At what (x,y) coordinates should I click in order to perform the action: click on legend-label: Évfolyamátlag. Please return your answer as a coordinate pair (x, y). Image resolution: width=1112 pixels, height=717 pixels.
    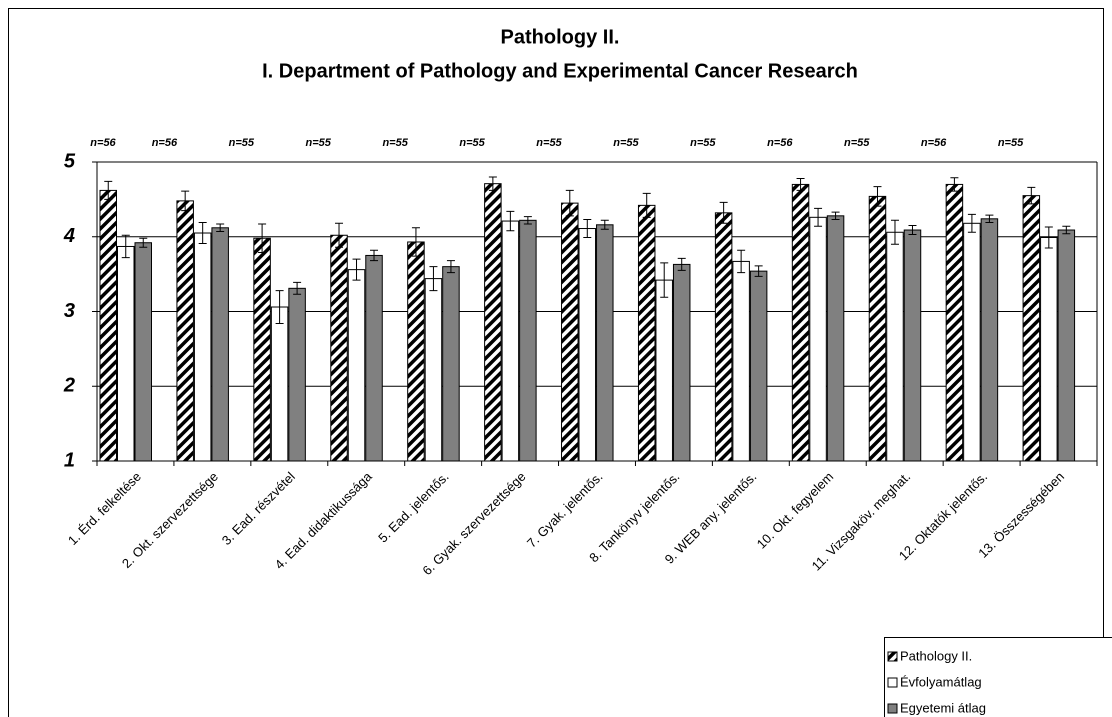
    Looking at the image, I should click on (941, 681).